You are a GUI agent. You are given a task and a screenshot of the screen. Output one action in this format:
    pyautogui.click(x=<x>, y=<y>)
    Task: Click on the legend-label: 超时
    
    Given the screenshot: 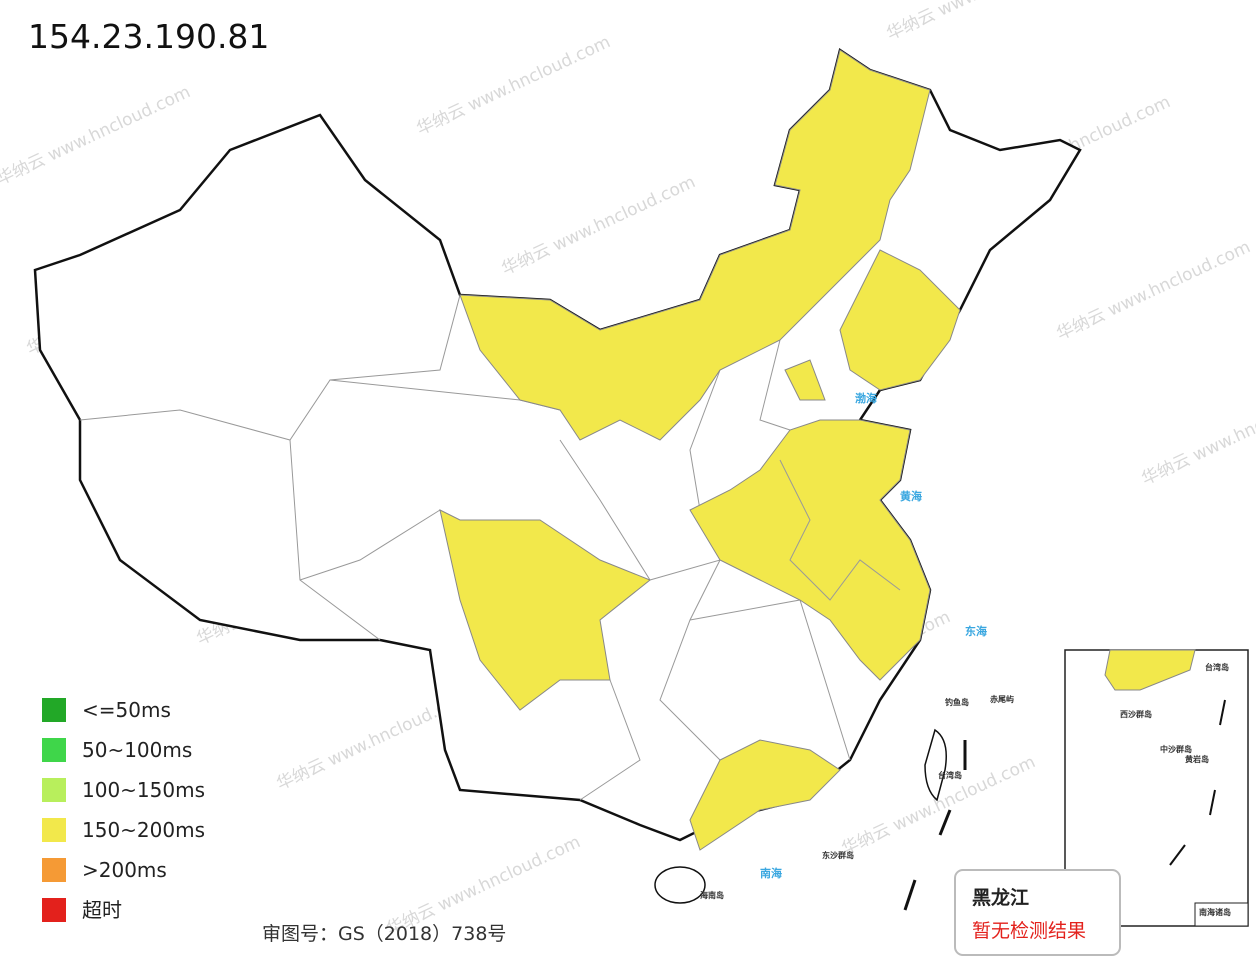 What is the action you would take?
    pyautogui.click(x=102, y=910)
    